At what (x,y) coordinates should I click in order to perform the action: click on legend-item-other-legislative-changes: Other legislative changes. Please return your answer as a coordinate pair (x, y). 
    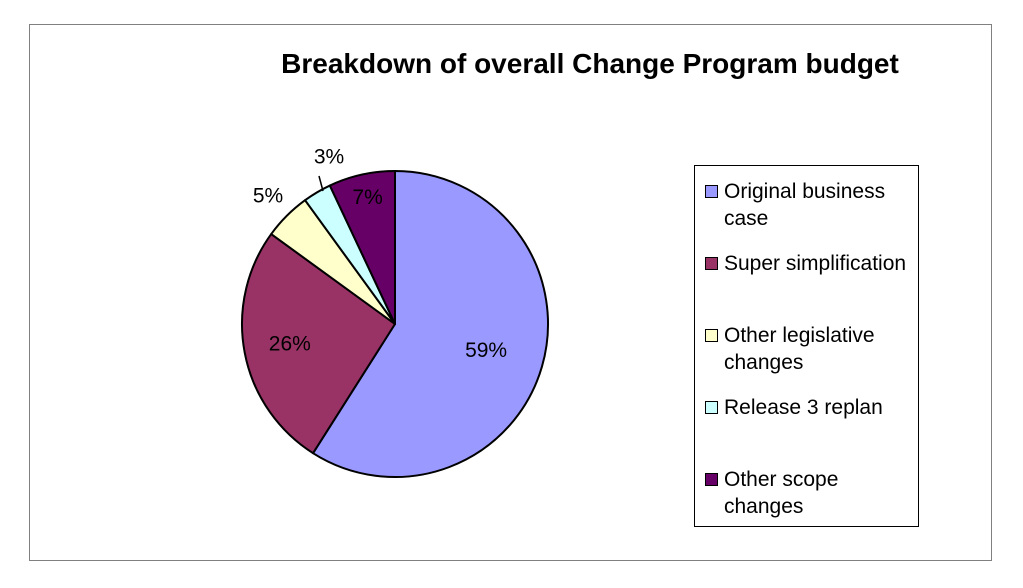
    Looking at the image, I should click on (810, 349).